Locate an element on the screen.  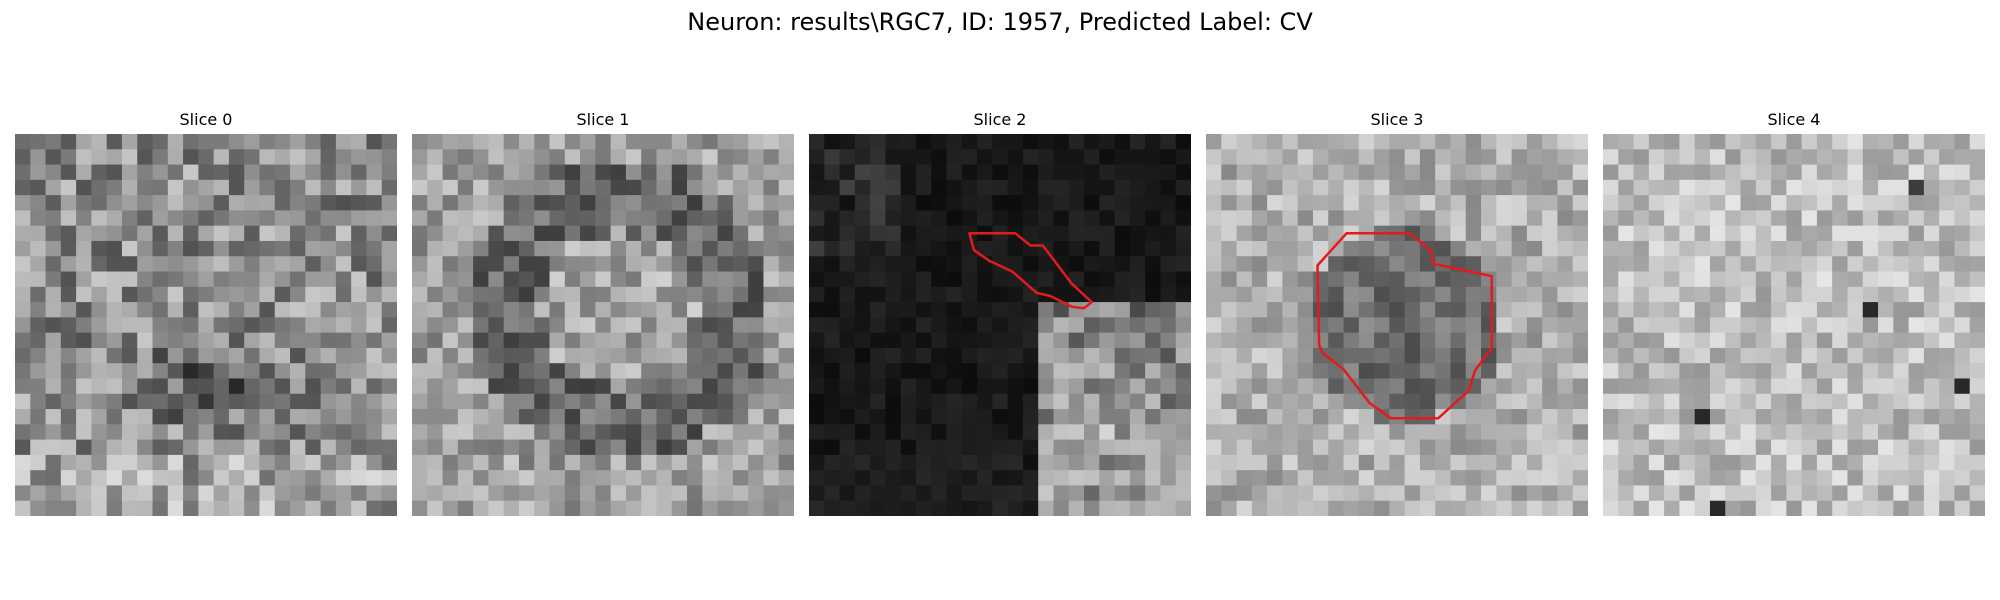
slice-panel-0: Slice 0 is located at coordinates (206, 313).